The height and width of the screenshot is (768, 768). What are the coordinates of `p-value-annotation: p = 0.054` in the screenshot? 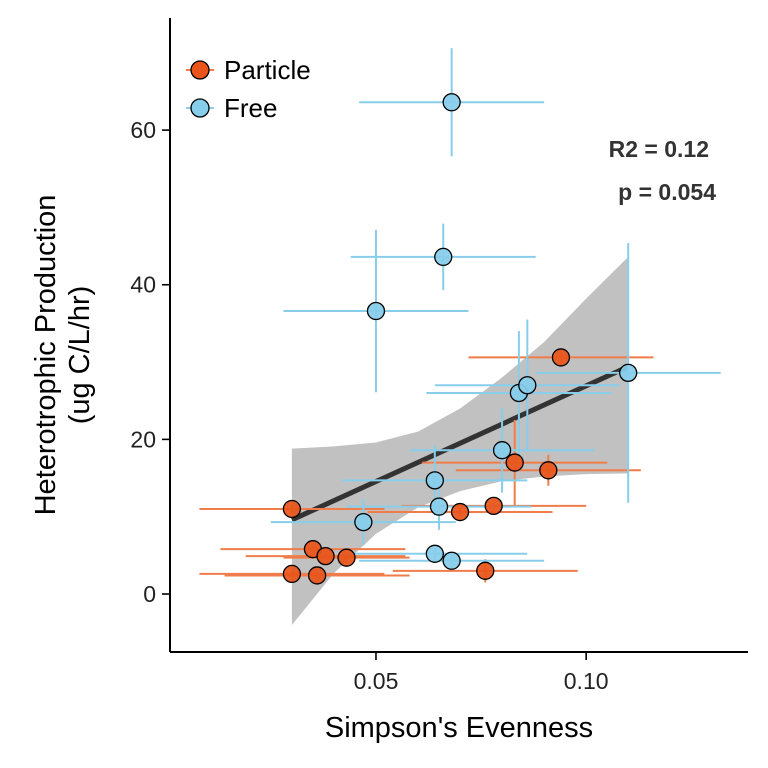 It's located at (667, 192).